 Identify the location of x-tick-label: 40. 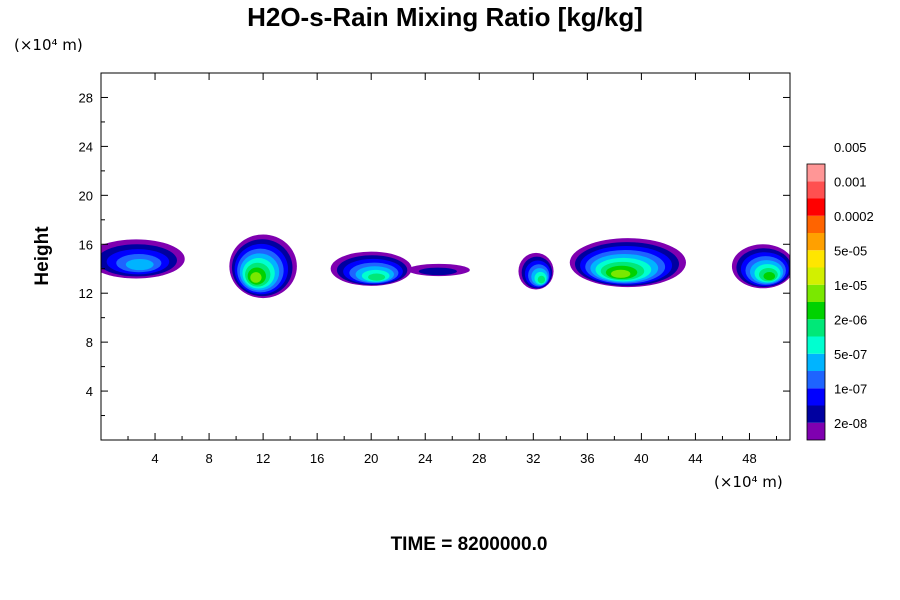
(641, 458).